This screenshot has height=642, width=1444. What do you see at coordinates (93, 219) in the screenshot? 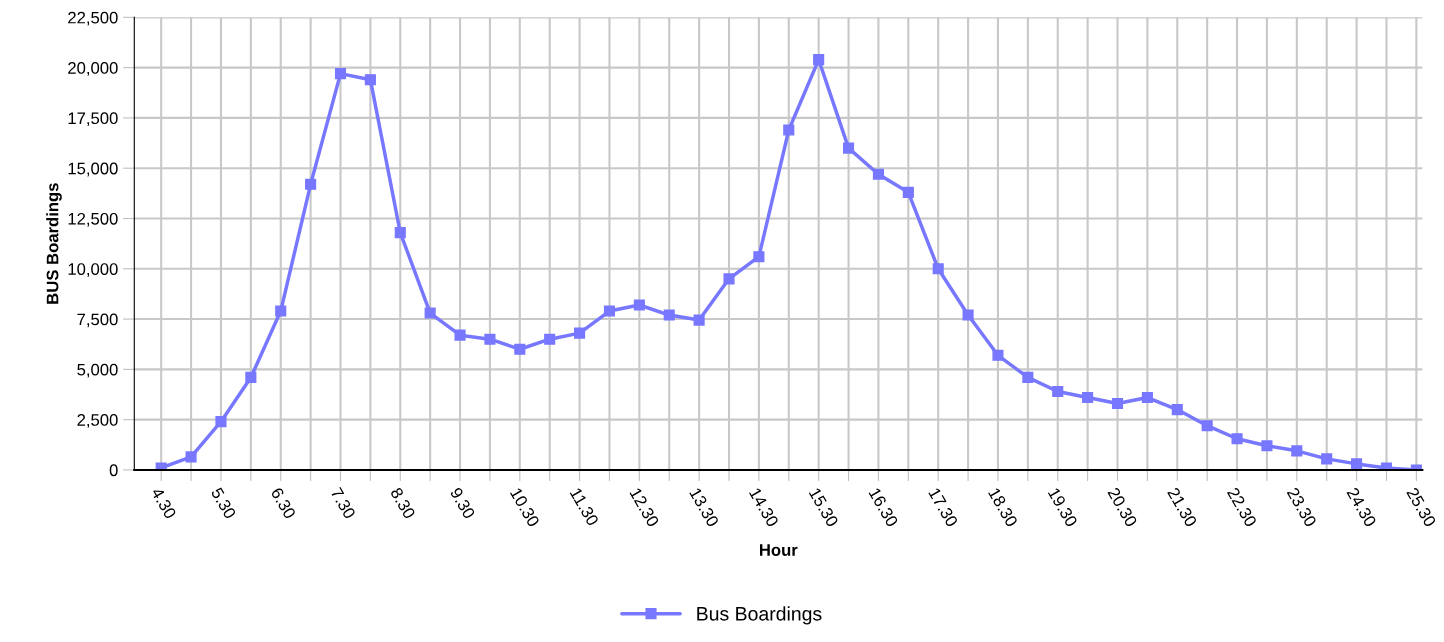
I see `y-tick-label: 12,500` at bounding box center [93, 219].